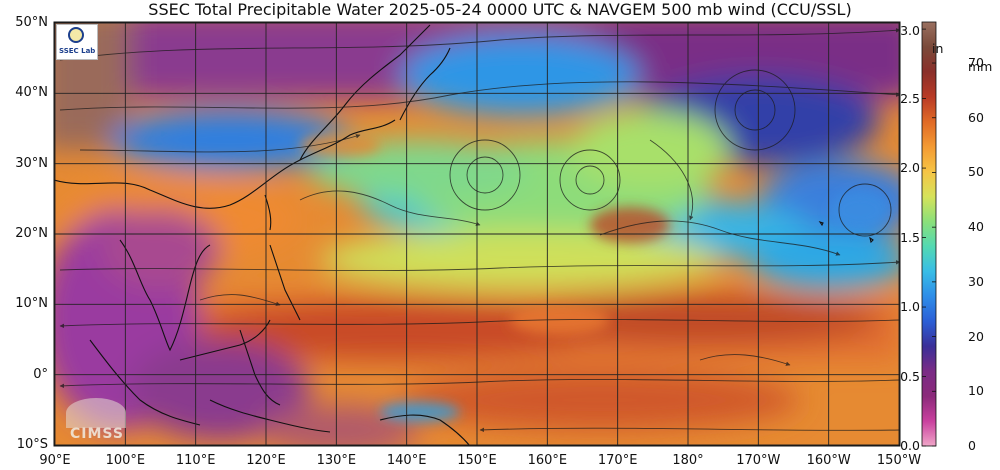 The image size is (1000, 470). What do you see at coordinates (31, 163) in the screenshot?
I see `latitude-label: 30°N` at bounding box center [31, 163].